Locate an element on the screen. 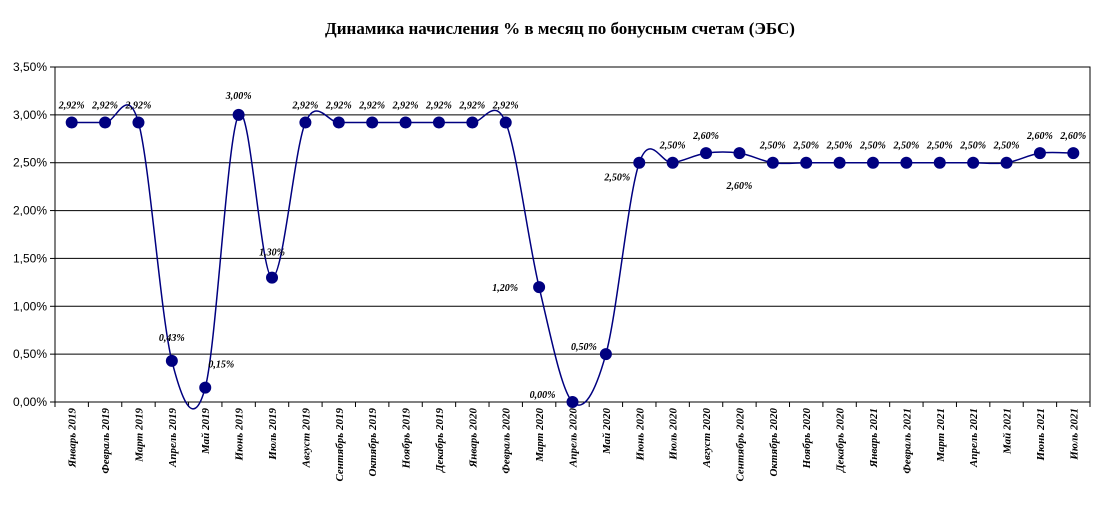 This screenshot has width=1110, height=515. x-tick-label: Февраль 2021 is located at coordinates (907, 441).